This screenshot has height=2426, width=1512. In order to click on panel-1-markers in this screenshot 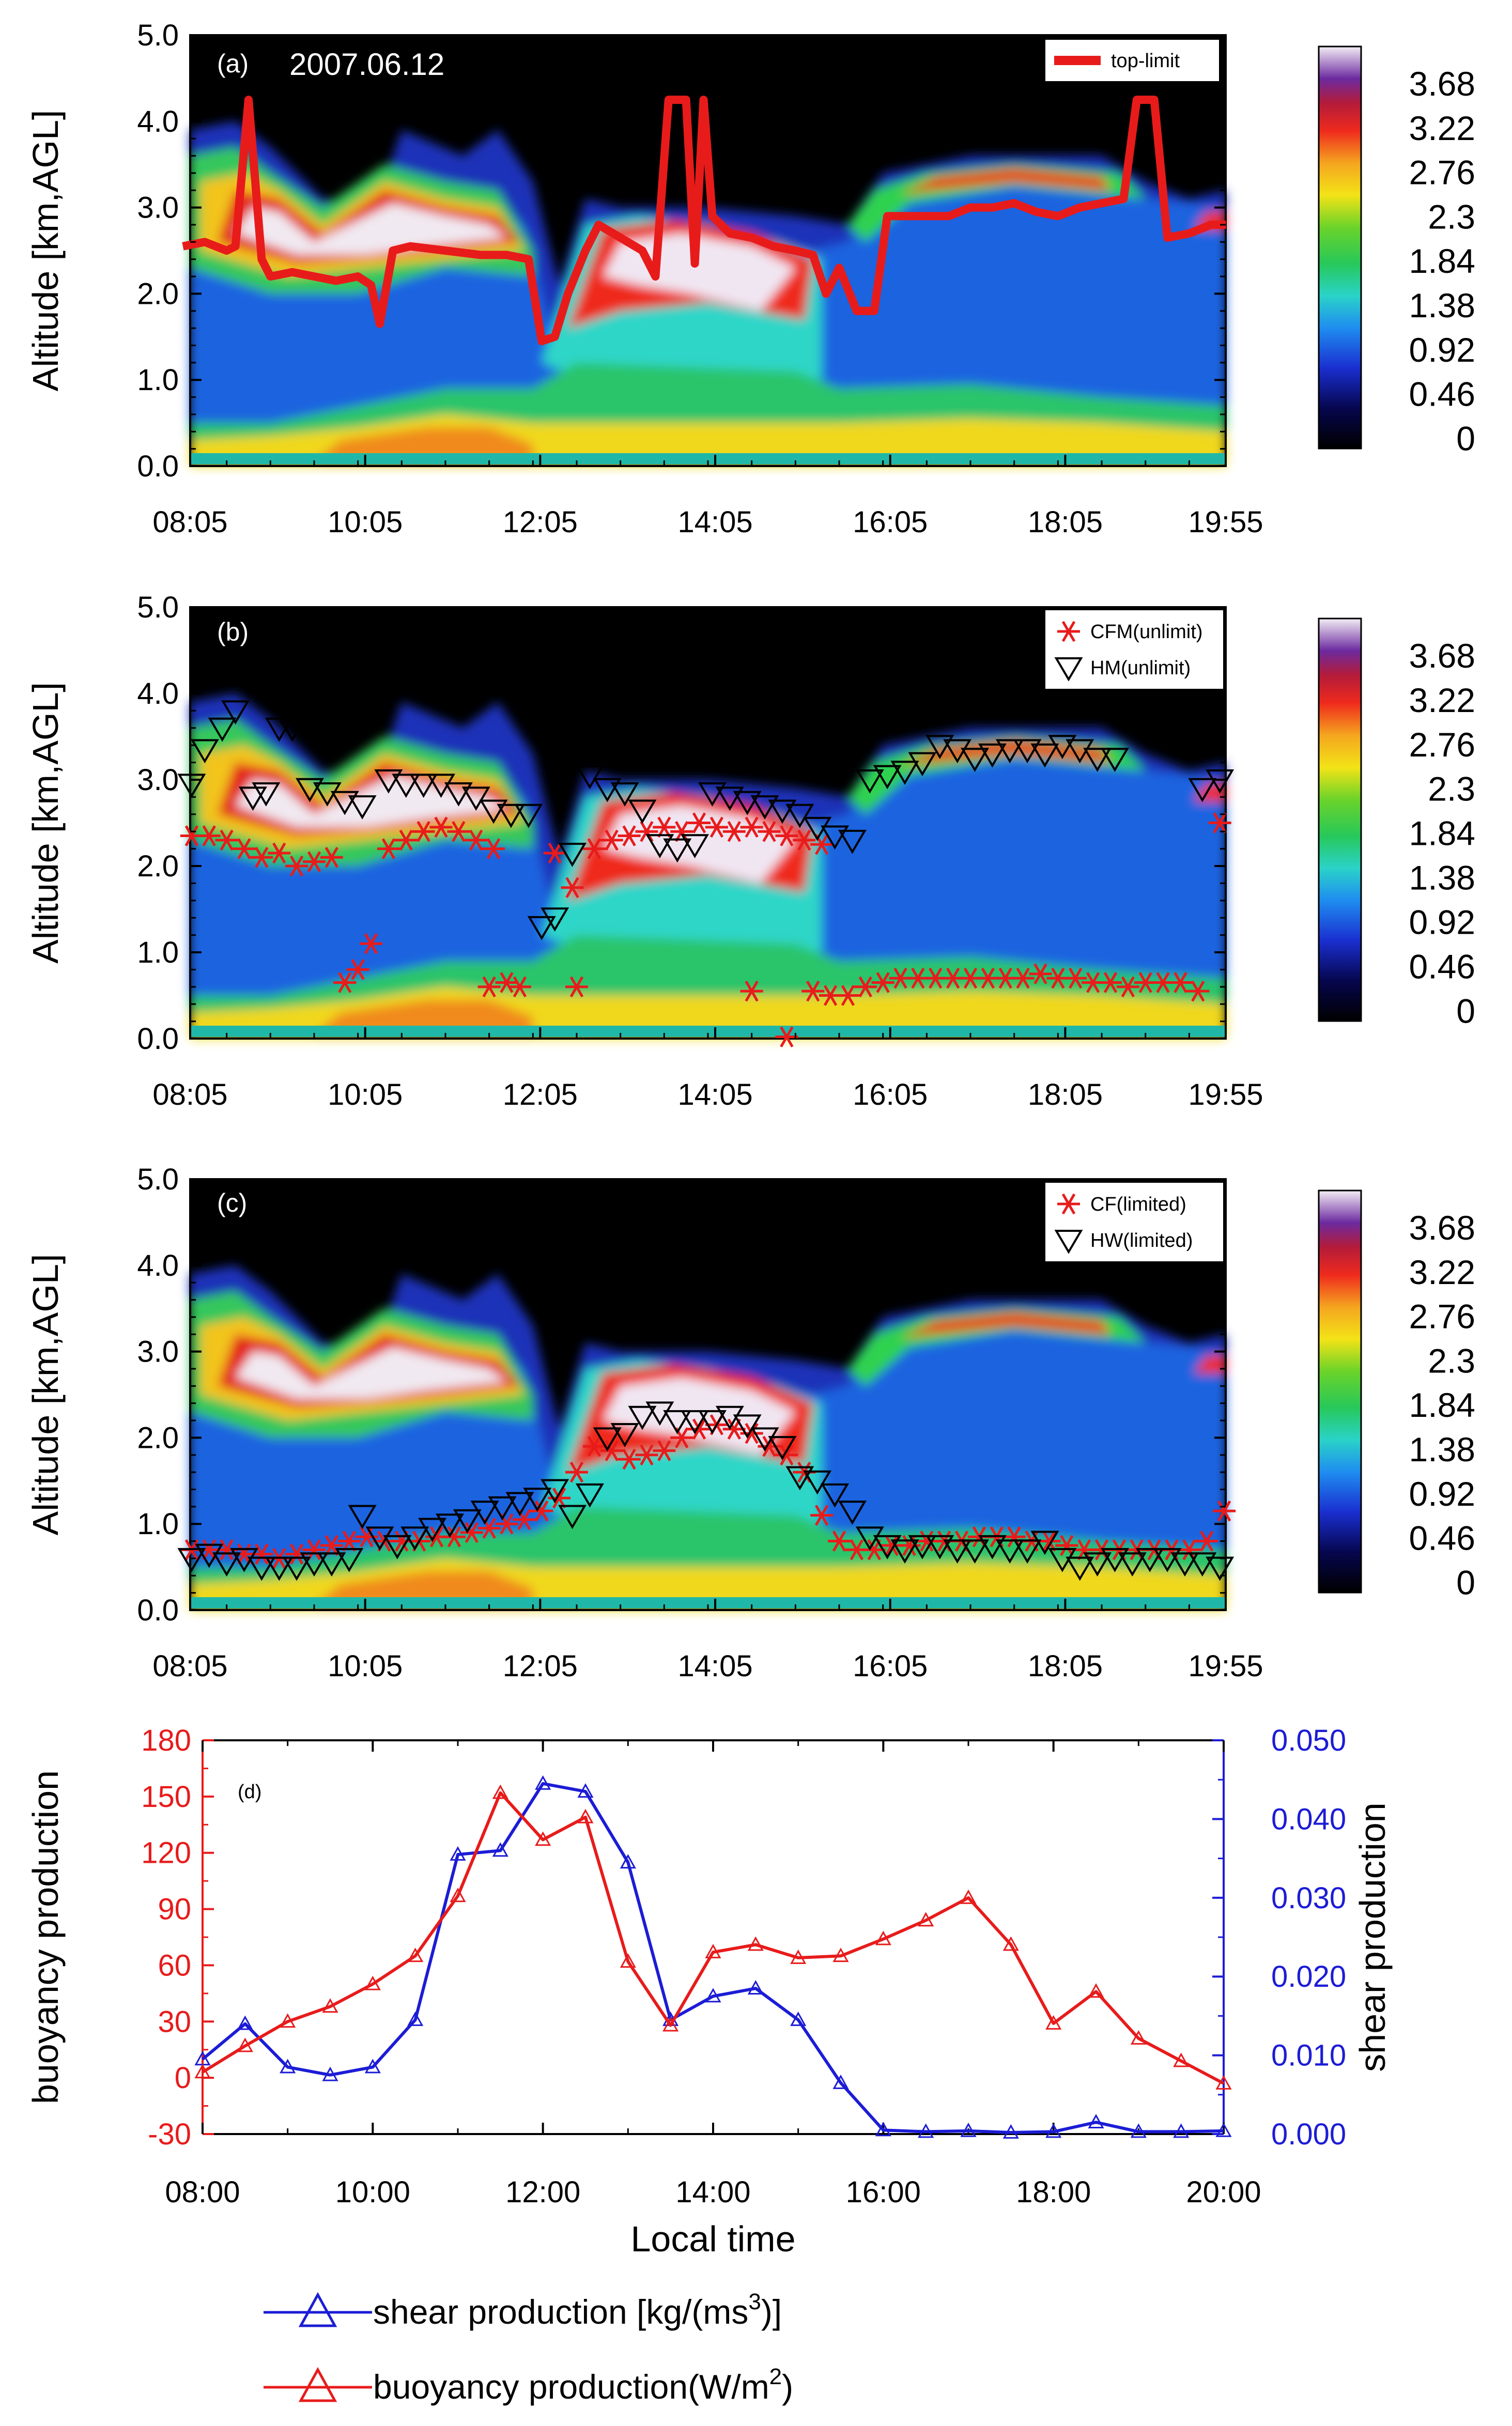, I will do `click(706, 873)`.